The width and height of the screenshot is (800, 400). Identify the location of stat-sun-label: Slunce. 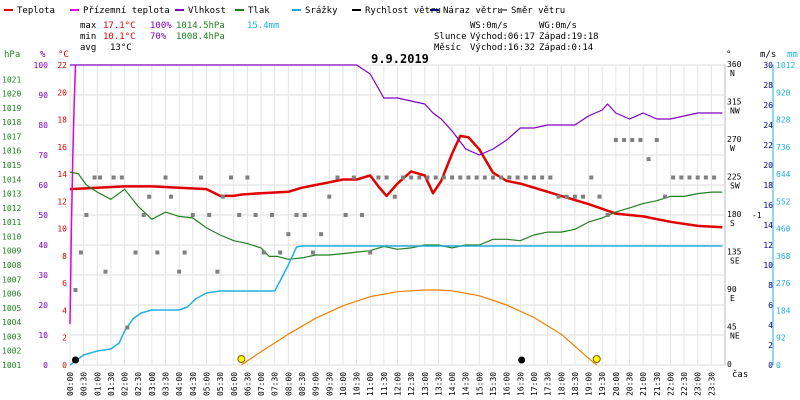
(450, 37).